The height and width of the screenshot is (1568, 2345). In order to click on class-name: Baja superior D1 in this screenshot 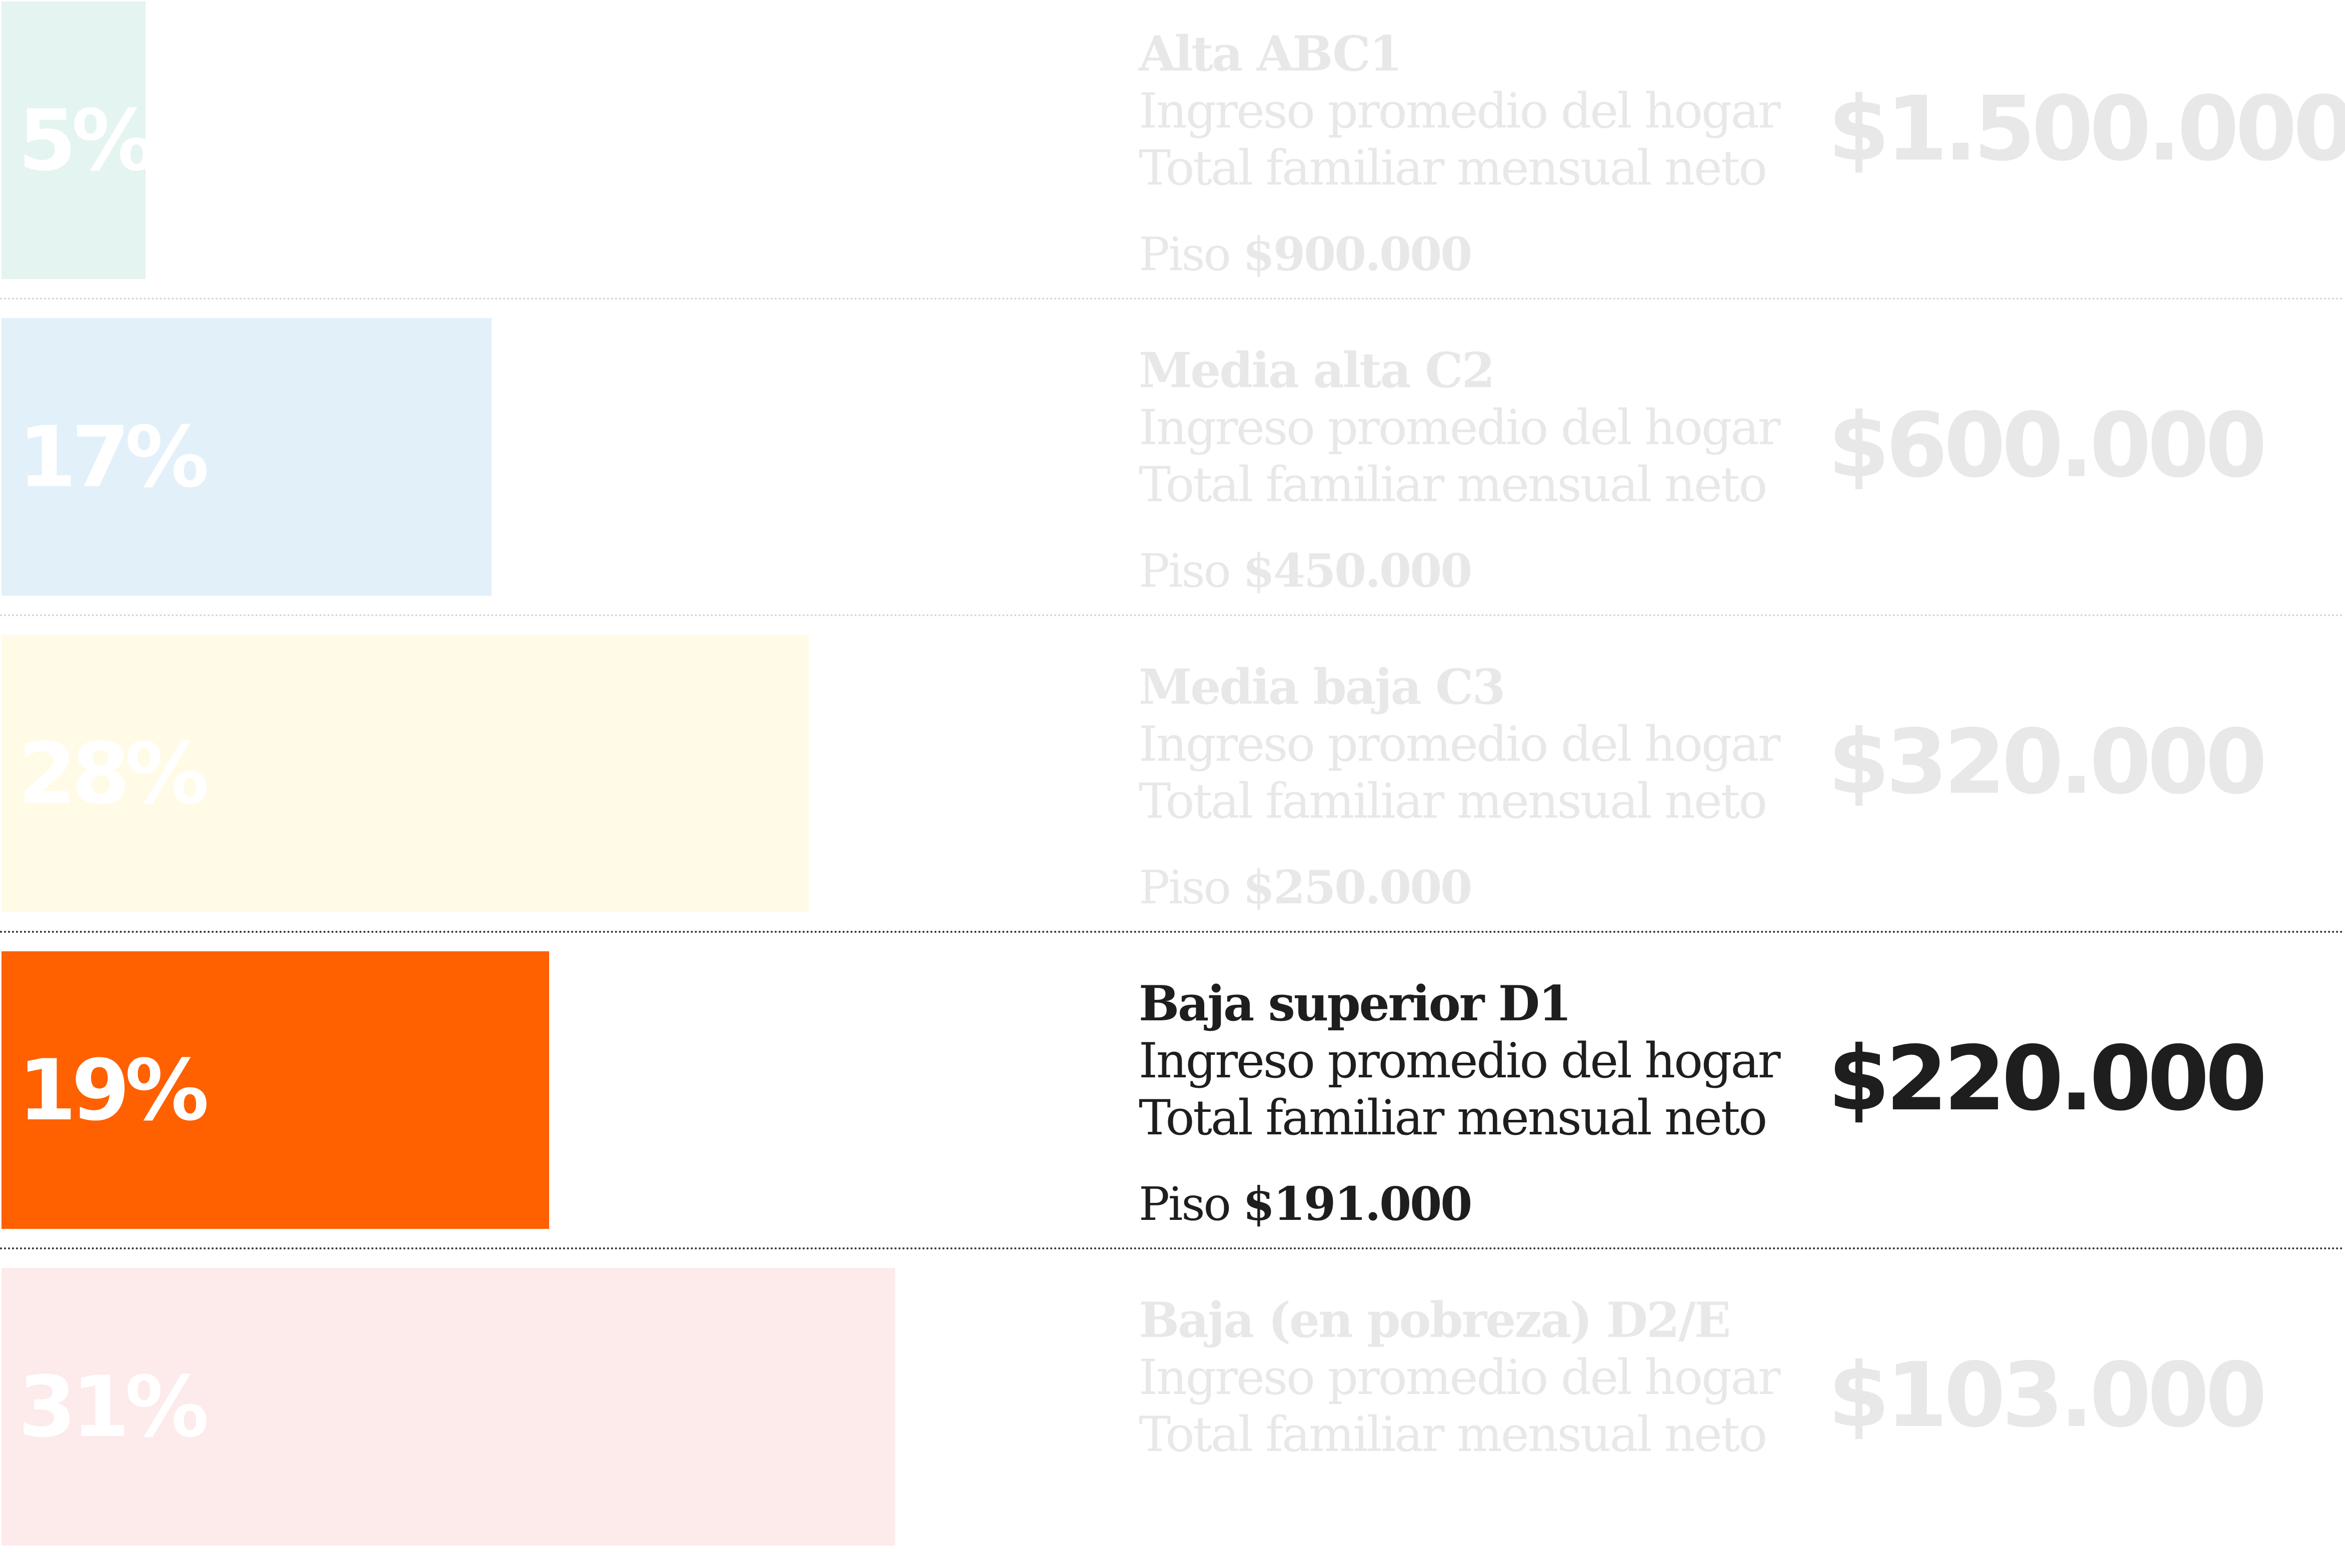, I will do `click(1355, 1003)`.